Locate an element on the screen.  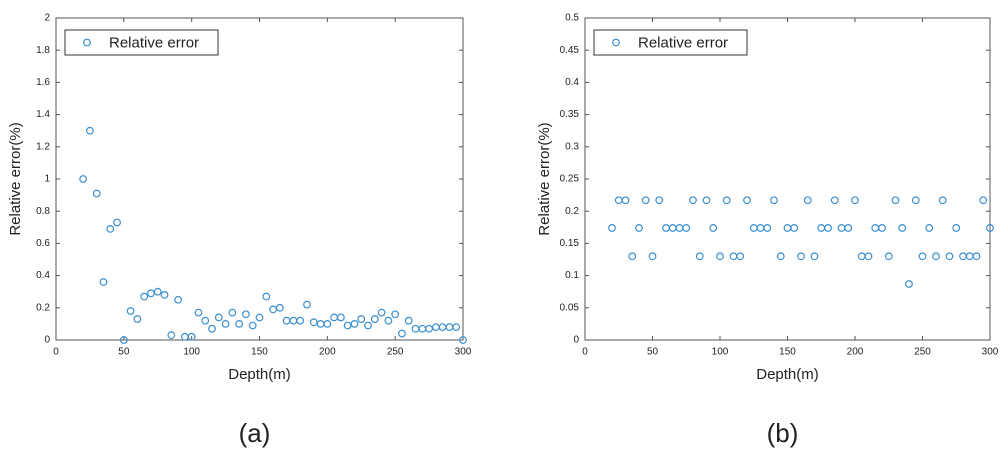
legend-marker is located at coordinates (616, 42).